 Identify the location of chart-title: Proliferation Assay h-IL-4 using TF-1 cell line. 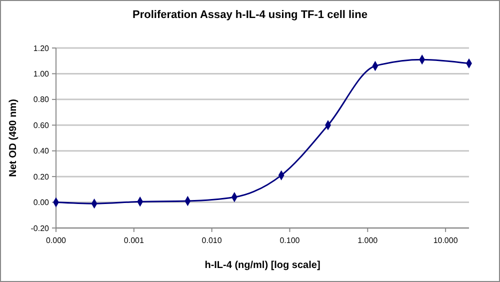
(250, 15).